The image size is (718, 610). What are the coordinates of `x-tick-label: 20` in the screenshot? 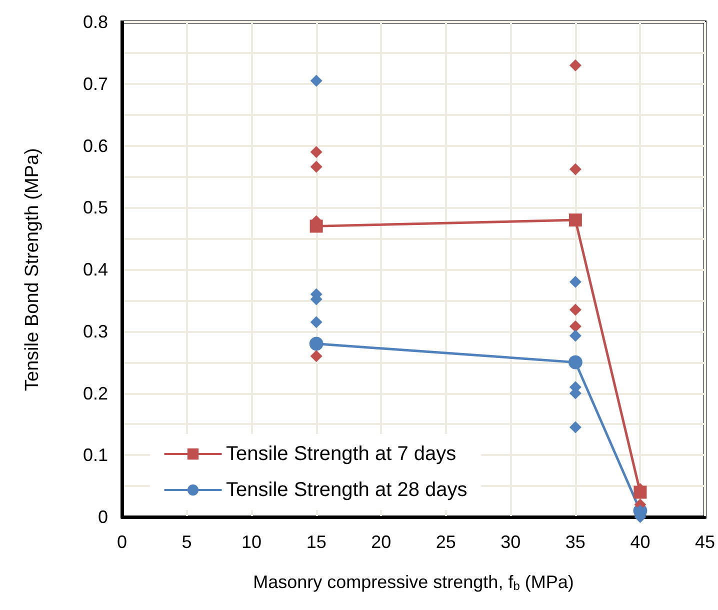 It's located at (381, 542).